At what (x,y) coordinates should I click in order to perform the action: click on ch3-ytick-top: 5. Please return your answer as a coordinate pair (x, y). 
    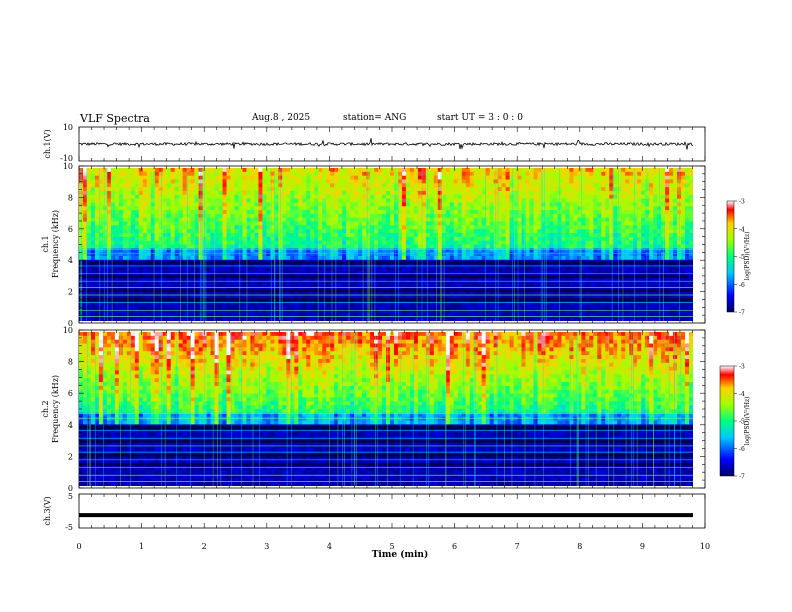
    Looking at the image, I should click on (70, 496).